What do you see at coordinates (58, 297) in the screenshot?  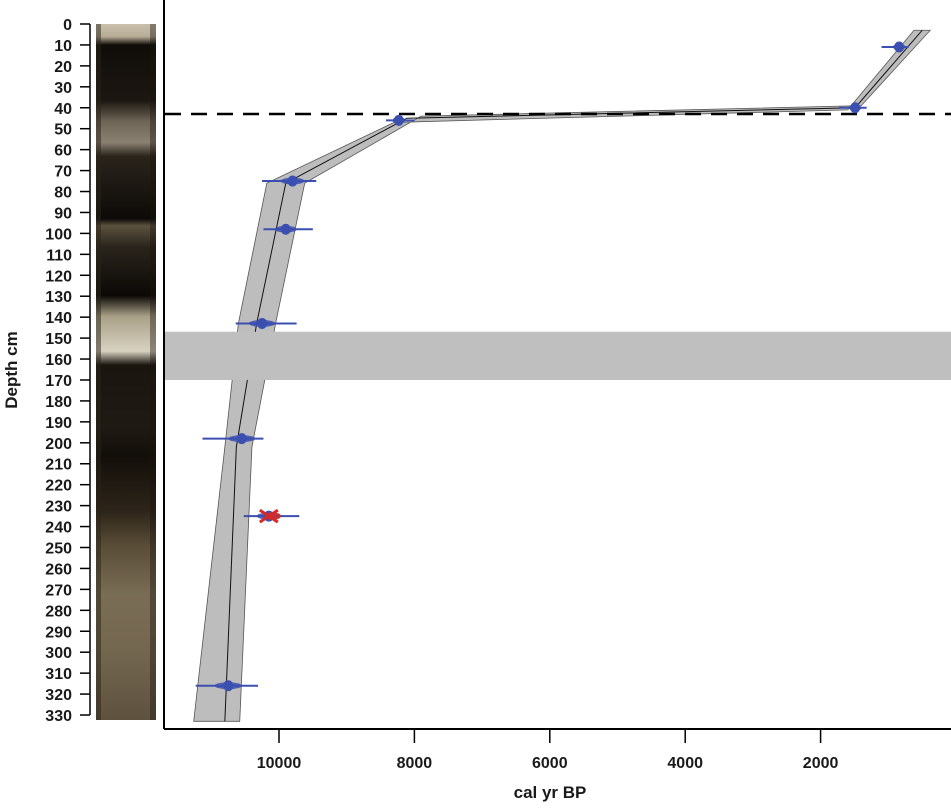 I see `y-tick-label: 130` at bounding box center [58, 297].